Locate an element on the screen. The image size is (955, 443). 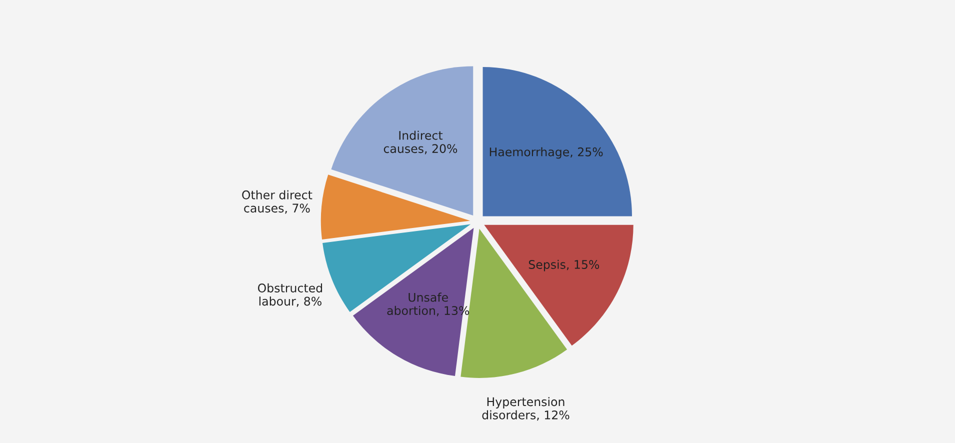
slice-label: Indirect causes, 20% is located at coordinates (421, 142).